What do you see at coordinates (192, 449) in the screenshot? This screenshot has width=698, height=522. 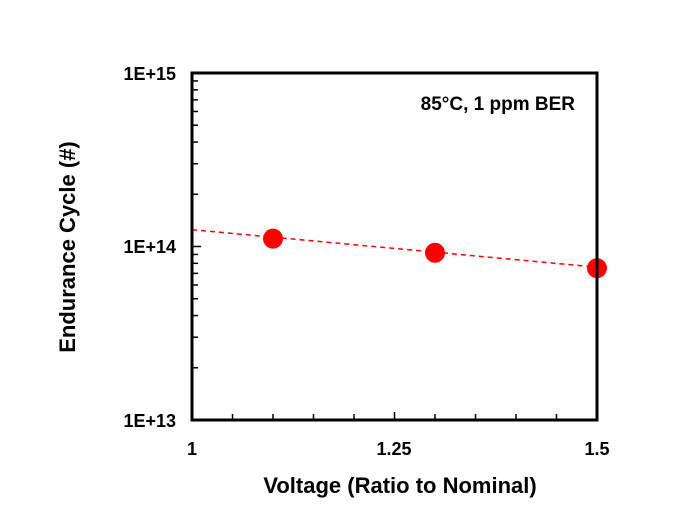 I see `x-tick-label-1: 1` at bounding box center [192, 449].